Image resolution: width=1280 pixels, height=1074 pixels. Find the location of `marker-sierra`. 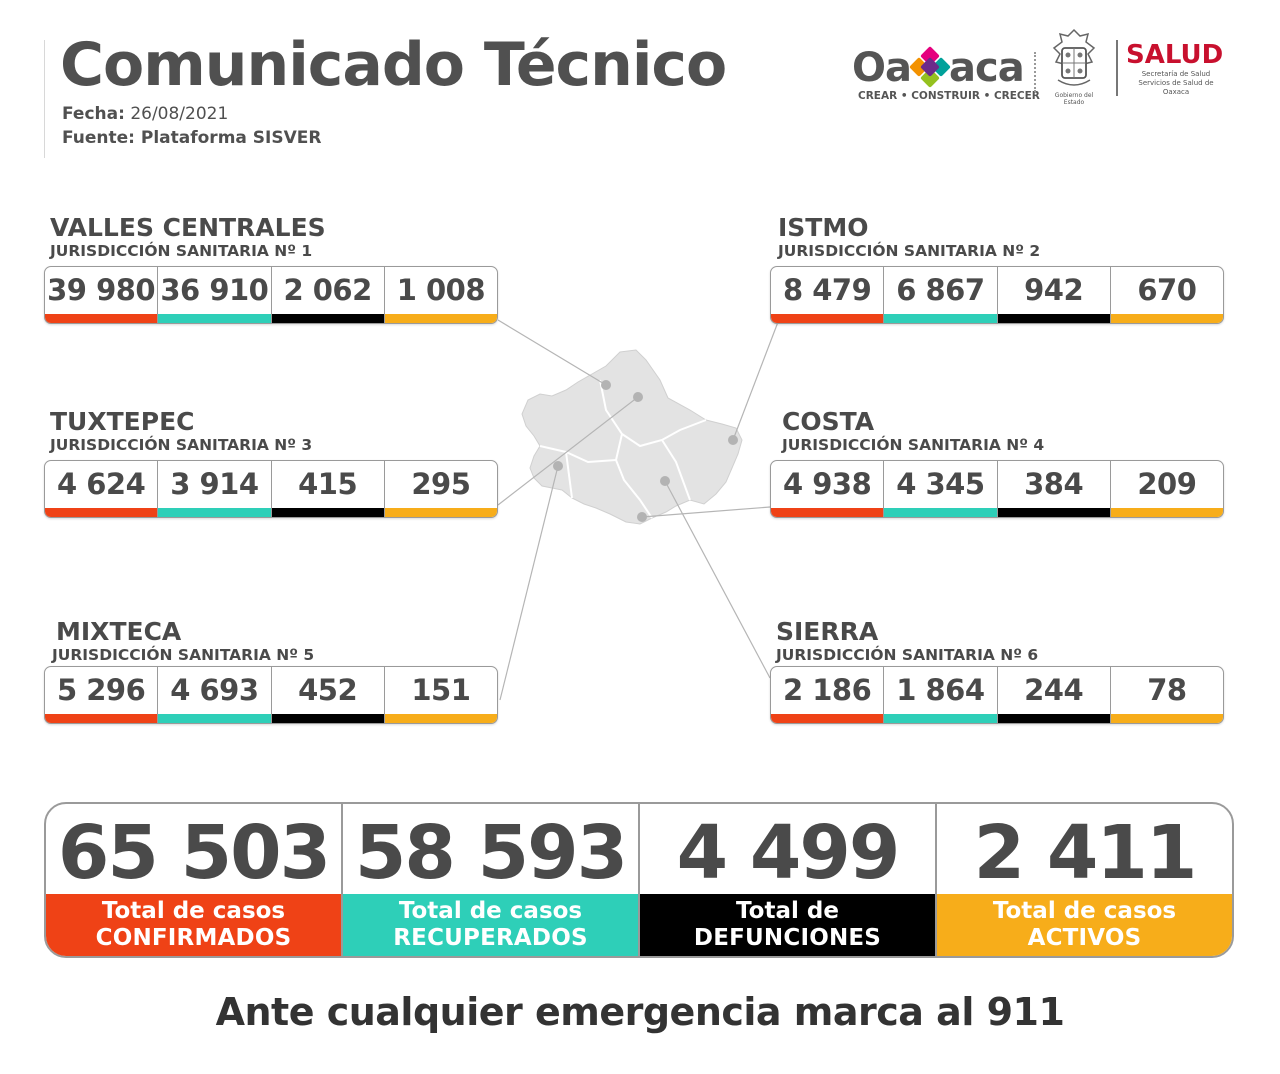

marker-sierra is located at coordinates (665, 481).